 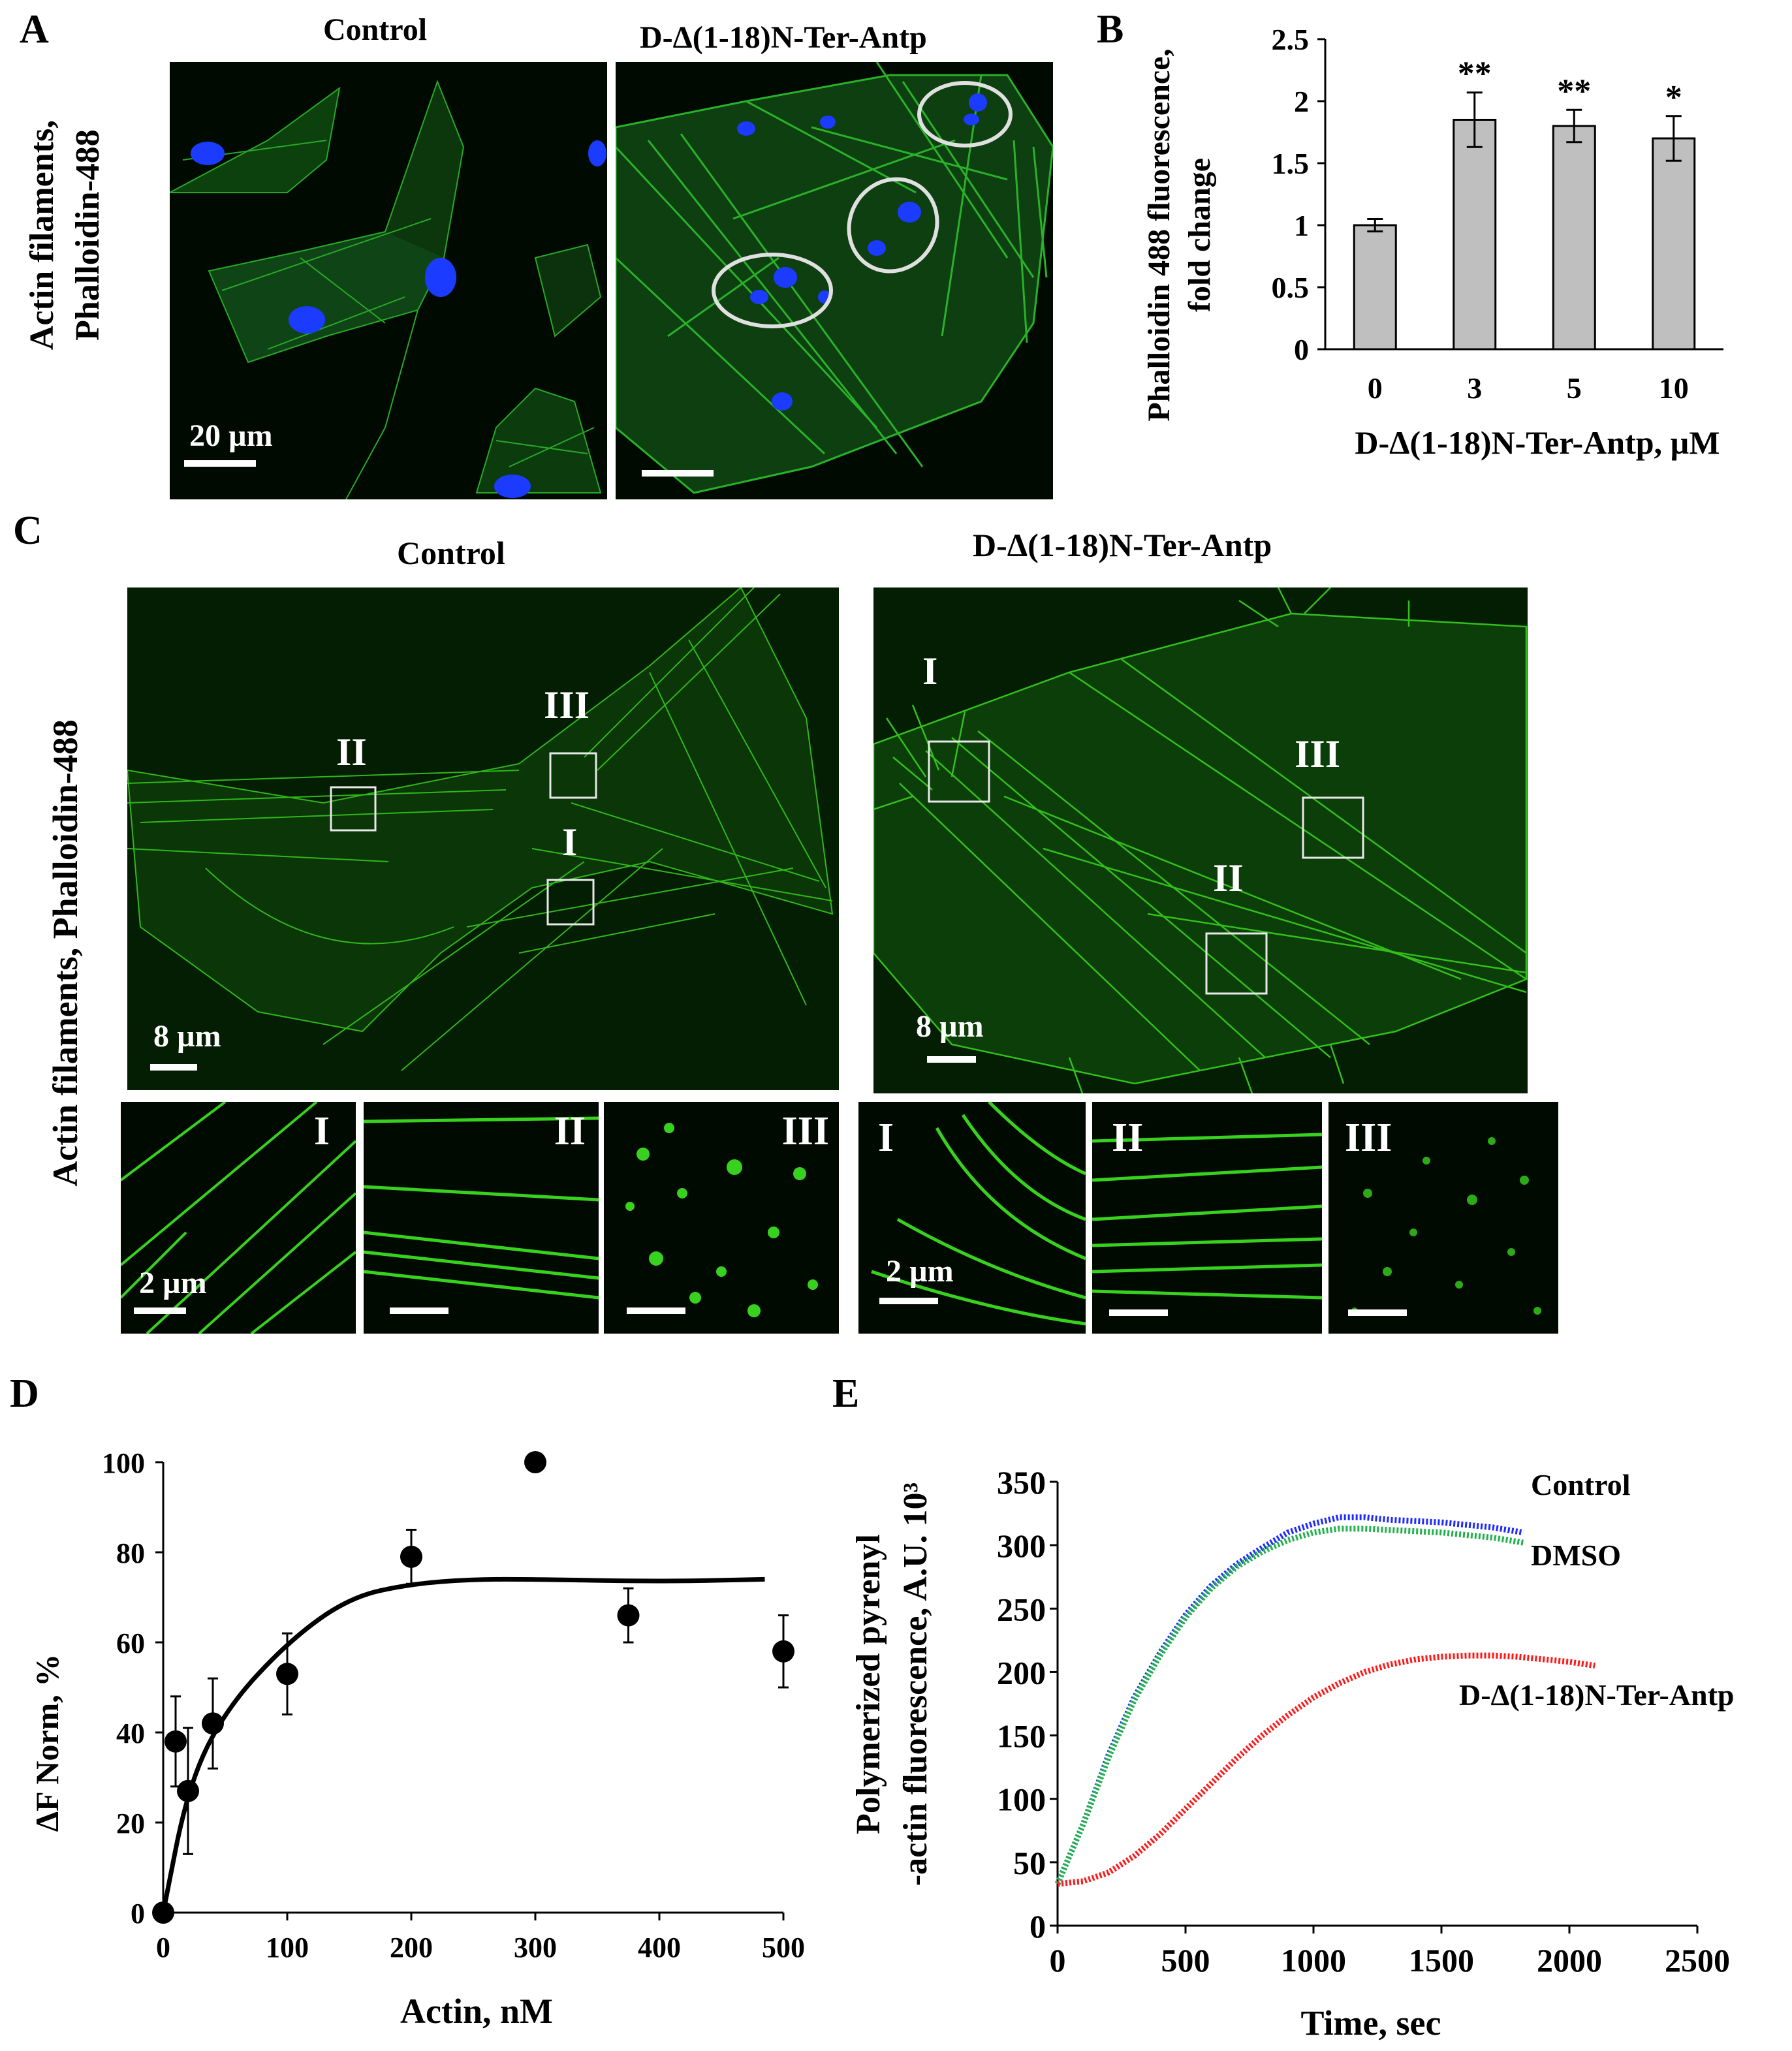 What do you see at coordinates (951, 1059) in the screenshot?
I see `panel-c-treated-scale-bar` at bounding box center [951, 1059].